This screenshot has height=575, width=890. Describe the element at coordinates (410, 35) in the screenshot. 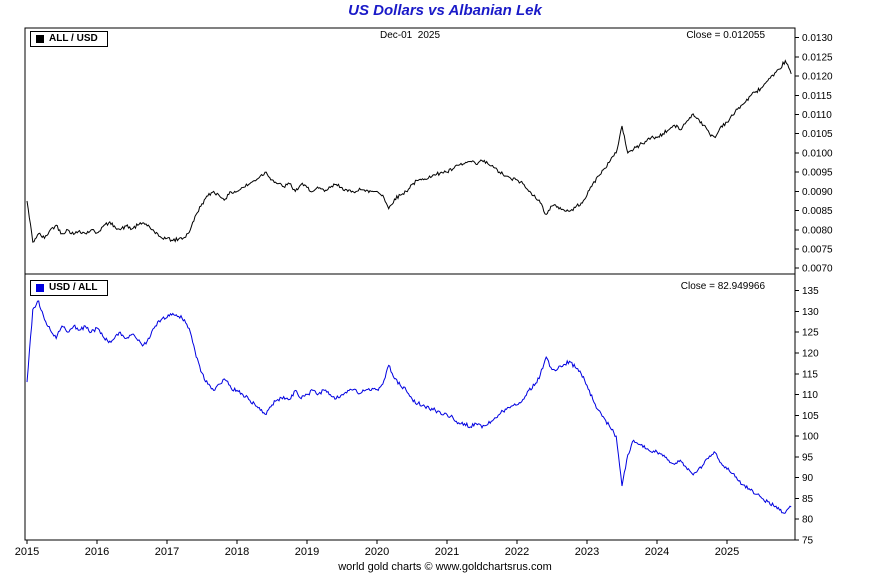

I see `date-label: Dec-01 2025` at that location.